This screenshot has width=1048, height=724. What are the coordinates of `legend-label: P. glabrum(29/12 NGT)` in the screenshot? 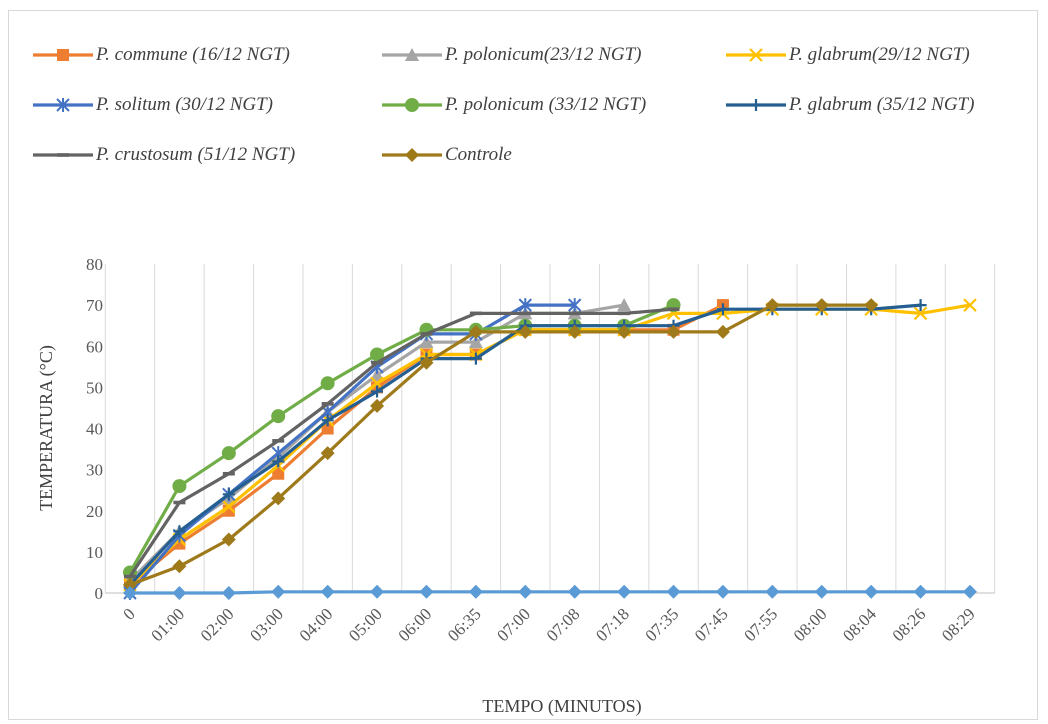 It's located at (879, 54).